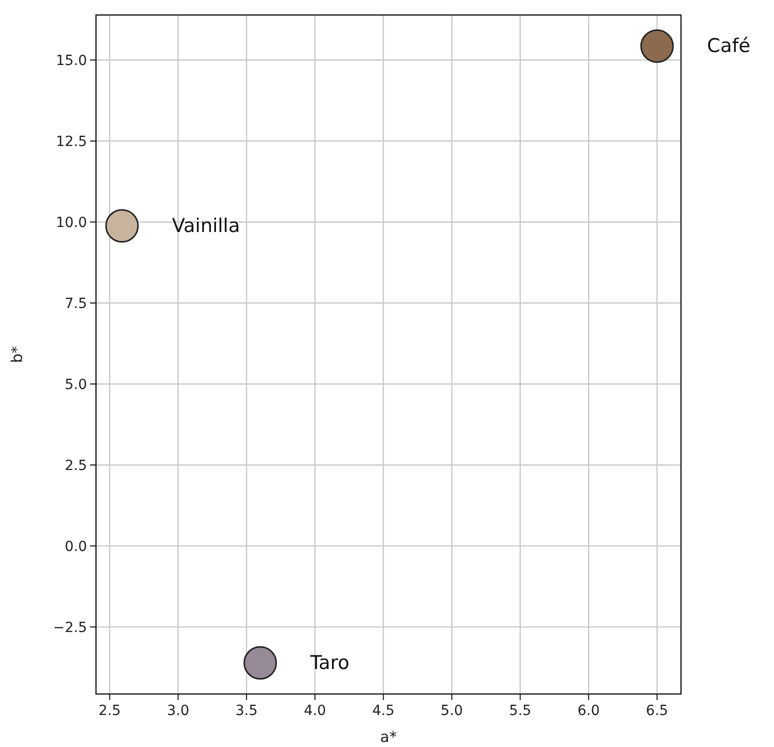 The image size is (774, 747). What do you see at coordinates (589, 711) in the screenshot?
I see `x-tick-label: 6.0` at bounding box center [589, 711].